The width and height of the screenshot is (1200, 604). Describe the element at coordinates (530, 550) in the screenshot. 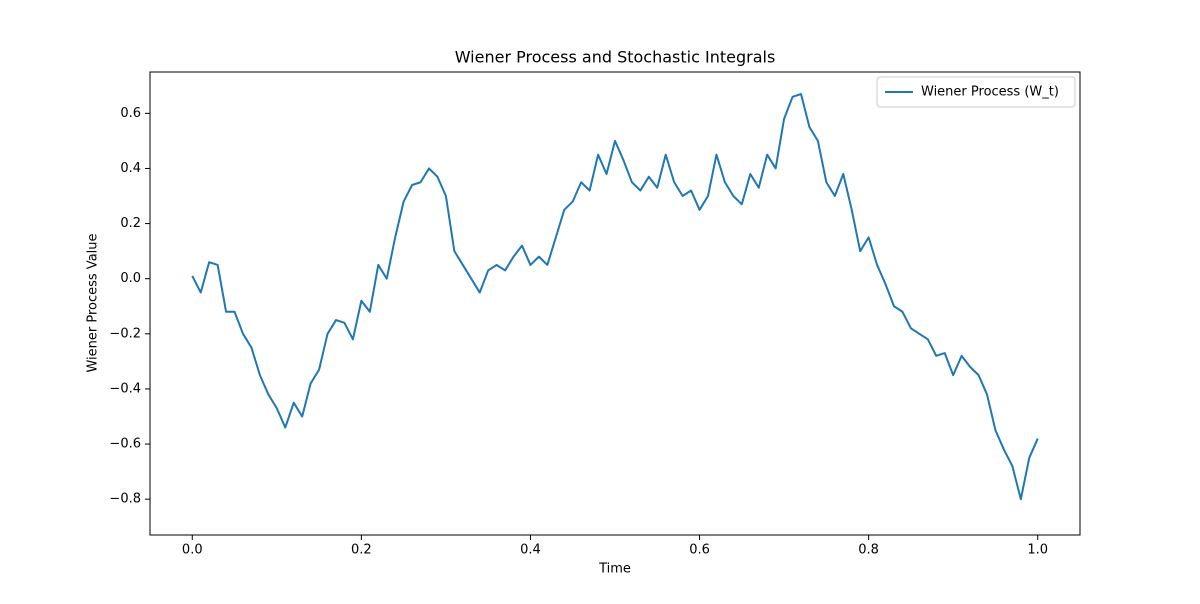

I see `x-tick-label: 0.4` at that location.